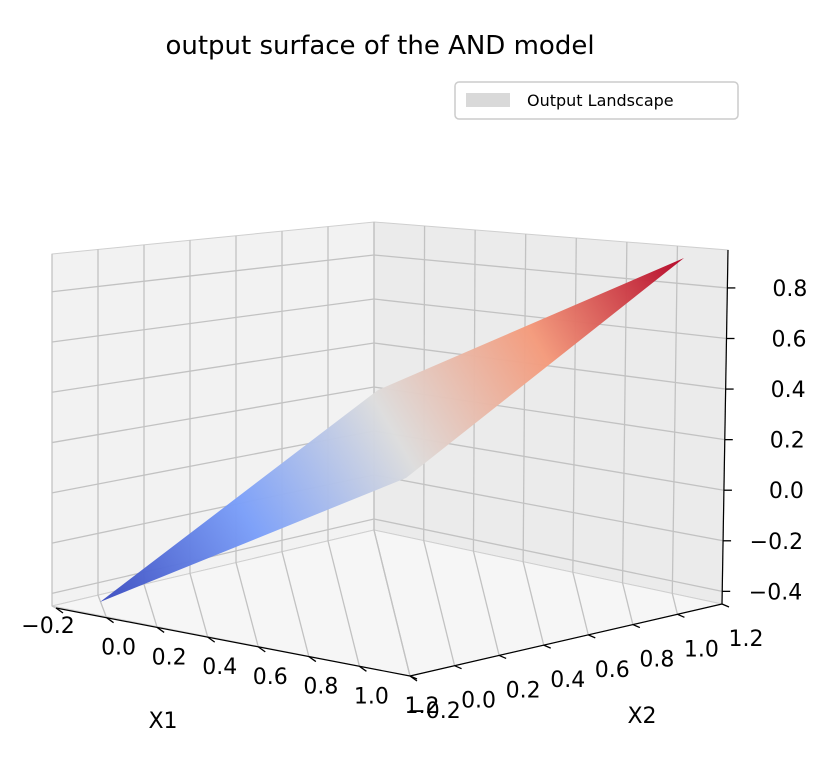  I want to click on chart-title: output surface of the AND model, so click(379, 46).